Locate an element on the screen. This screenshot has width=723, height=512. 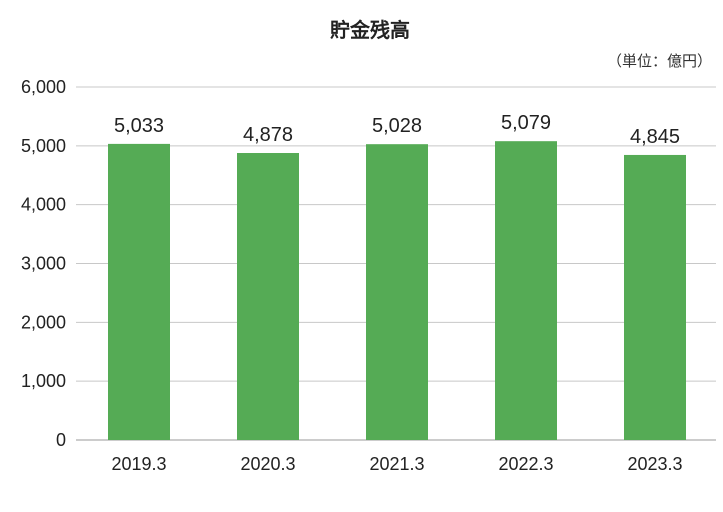
y-axis-tick-labels: 0 1,000 2,000 3,000 4,000 5,000 6,000 is located at coordinates (43, 263).